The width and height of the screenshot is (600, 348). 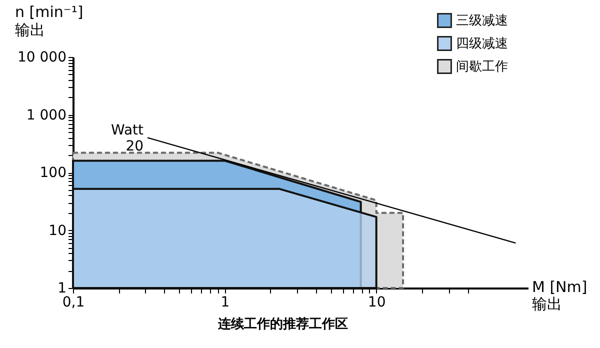 I want to click on legend-label: 三级减速, so click(x=482, y=21).